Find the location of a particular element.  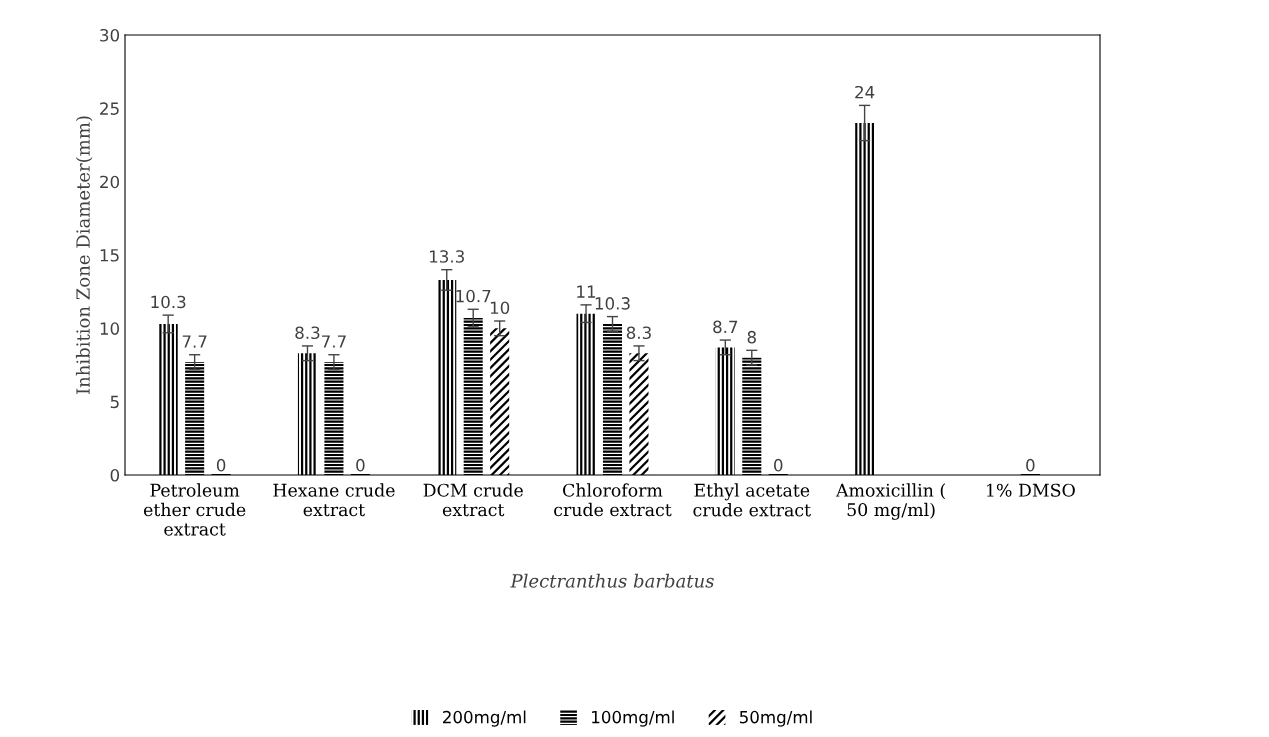

y-axis-title: Inhibition Zone Diameter(mm) is located at coordinates (84, 255).